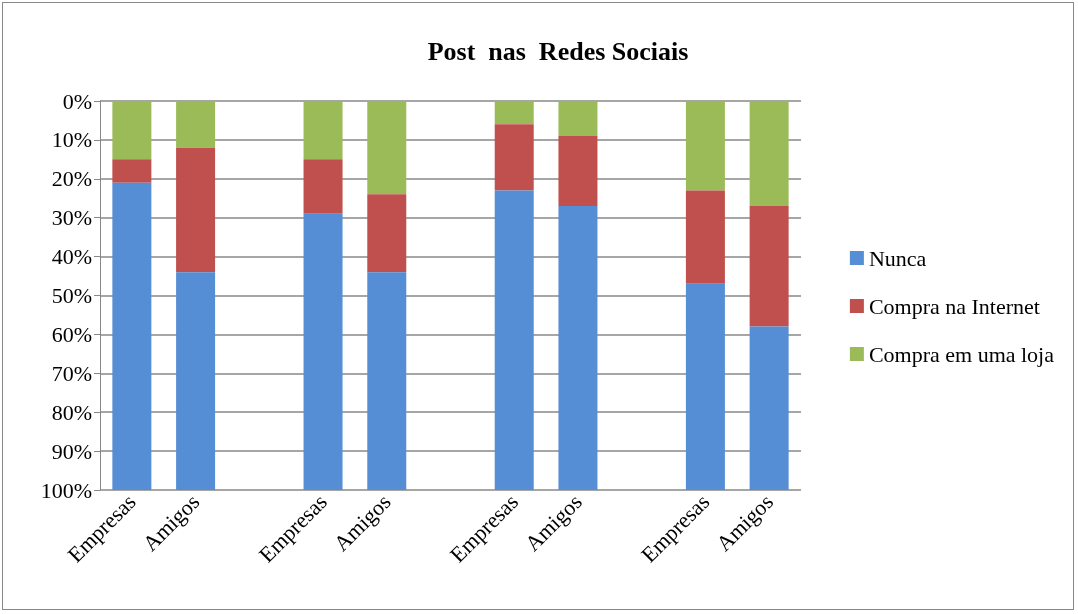 The height and width of the screenshot is (614, 1078). What do you see at coordinates (954, 306) in the screenshot?
I see `legend-label: Compra na Internet` at bounding box center [954, 306].